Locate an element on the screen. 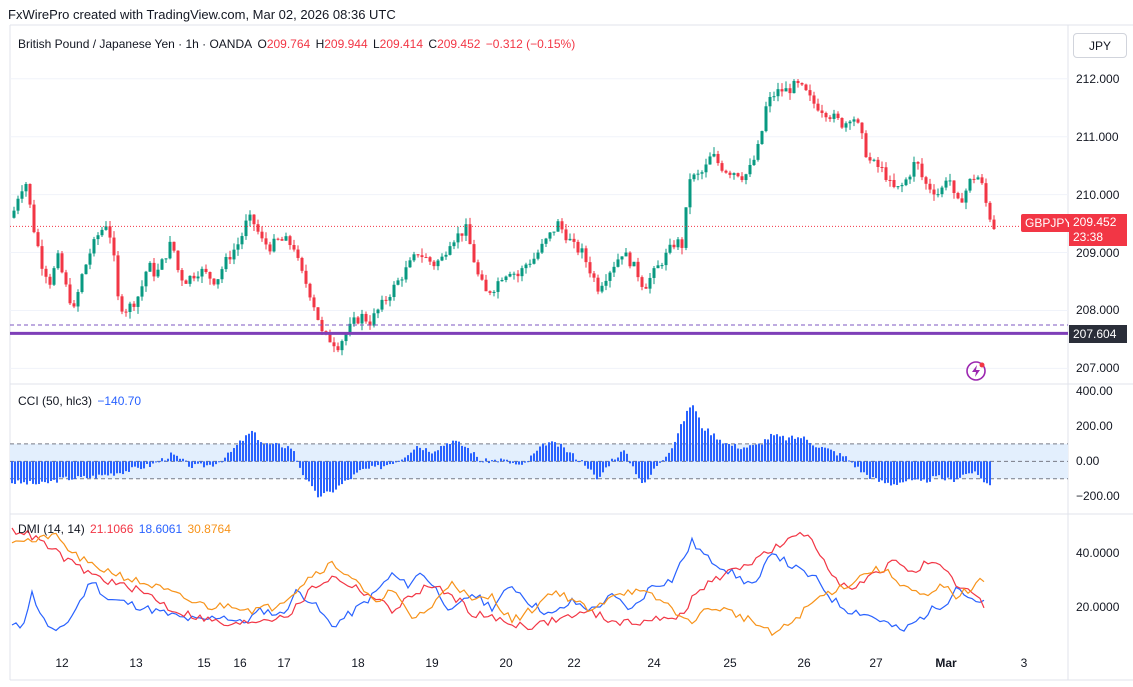  time-tick-label: 13 is located at coordinates (136, 663).